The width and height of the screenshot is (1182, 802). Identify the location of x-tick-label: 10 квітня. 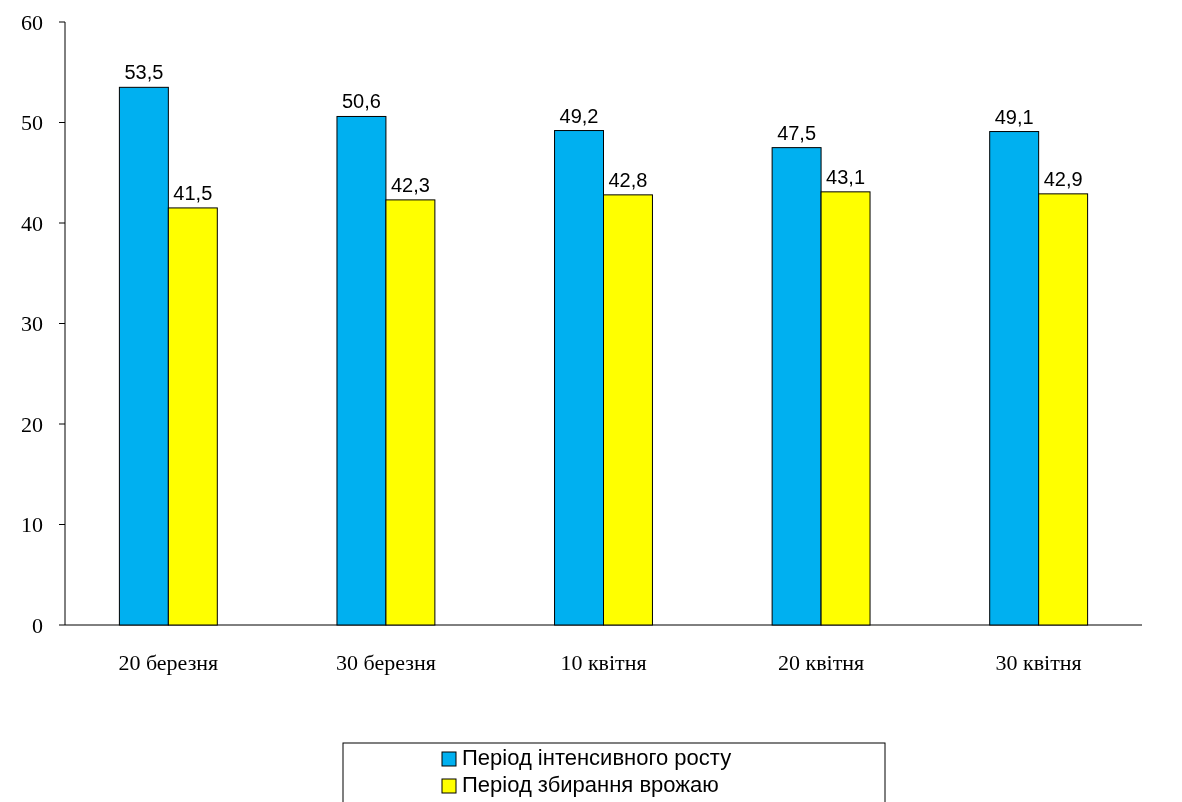
(603, 662).